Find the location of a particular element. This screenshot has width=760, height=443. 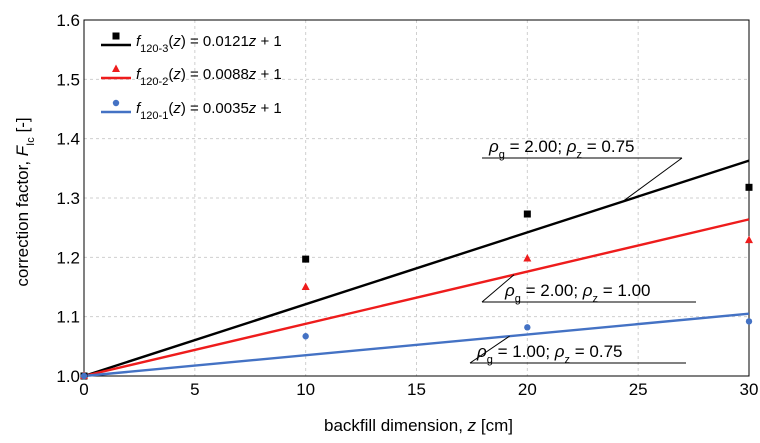

y-tick-label: 1.1 is located at coordinates (68, 317).